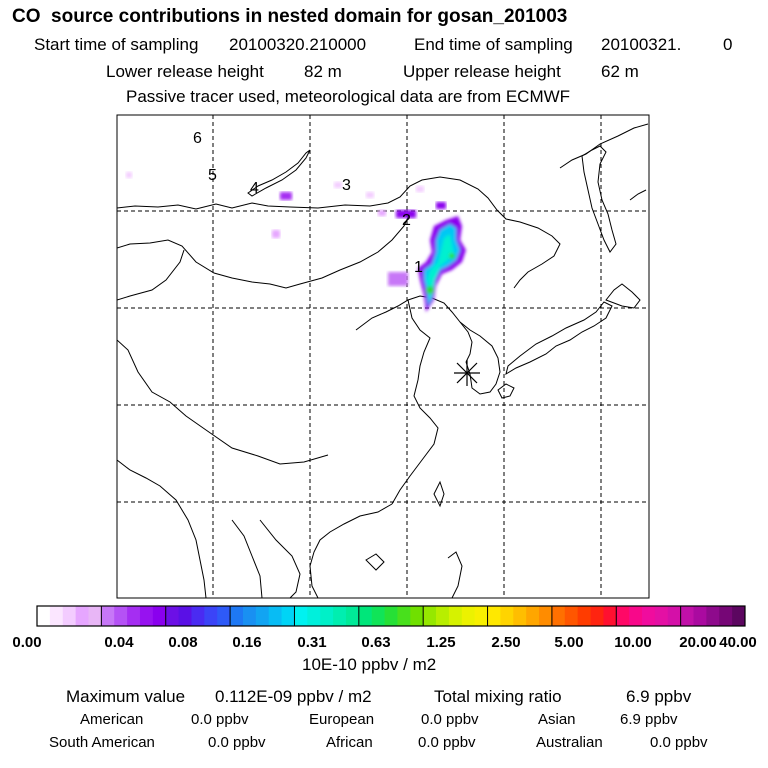 The width and height of the screenshot is (768, 768). Describe the element at coordinates (346, 185) in the screenshot. I see `trajectory-marker-3: 3` at that location.